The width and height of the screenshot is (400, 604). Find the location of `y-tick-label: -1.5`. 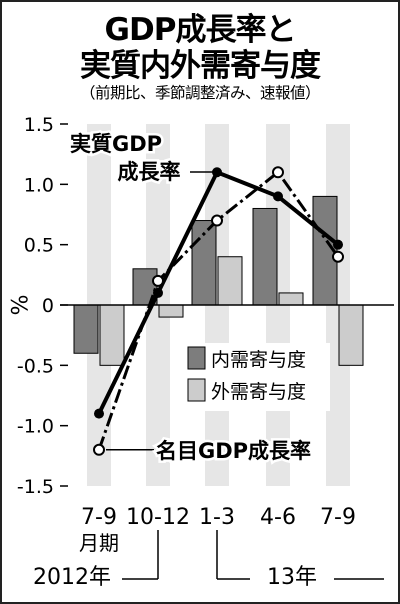

y-tick-label: -1.5 is located at coordinates (35, 487).